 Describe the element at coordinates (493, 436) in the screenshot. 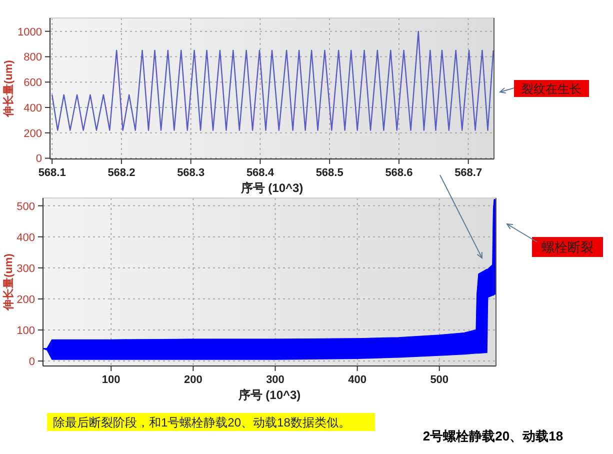

I see `text: 2号螺栓静载20、动载18` at that location.